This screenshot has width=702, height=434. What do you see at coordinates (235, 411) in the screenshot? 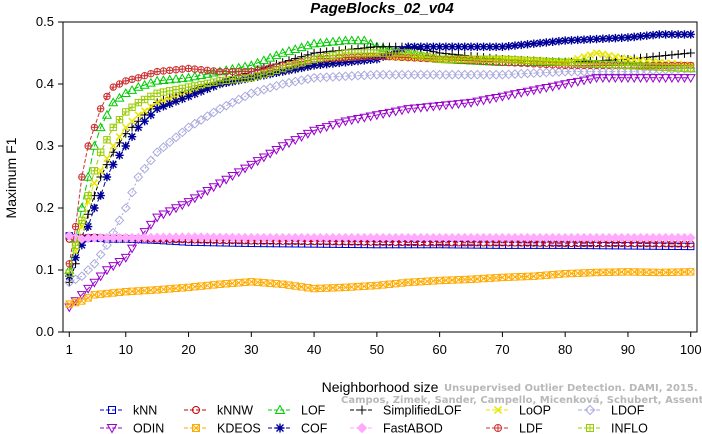
I see `legend-label: kNNW` at bounding box center [235, 411].